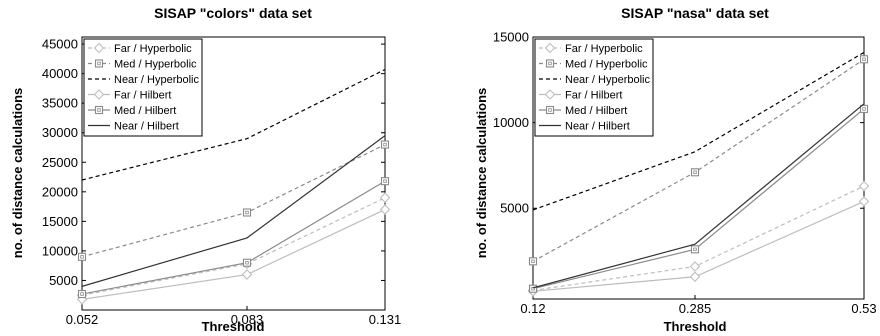 This screenshot has width=880, height=336. I want to click on chart-colors-legend-label: Near / Hilbert, so click(146, 127).